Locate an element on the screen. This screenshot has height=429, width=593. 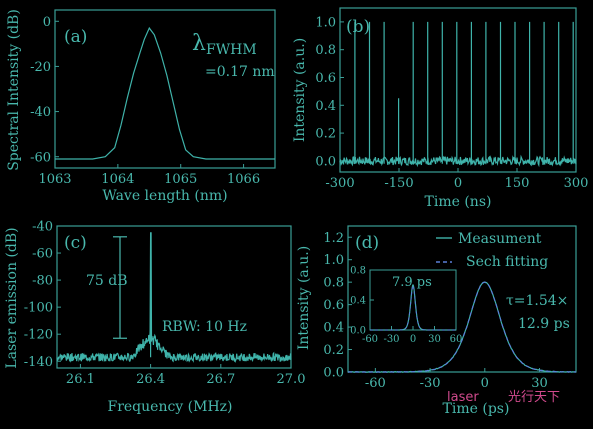
panel-d-tau-line2: 12.9 ps is located at coordinates (544, 324).